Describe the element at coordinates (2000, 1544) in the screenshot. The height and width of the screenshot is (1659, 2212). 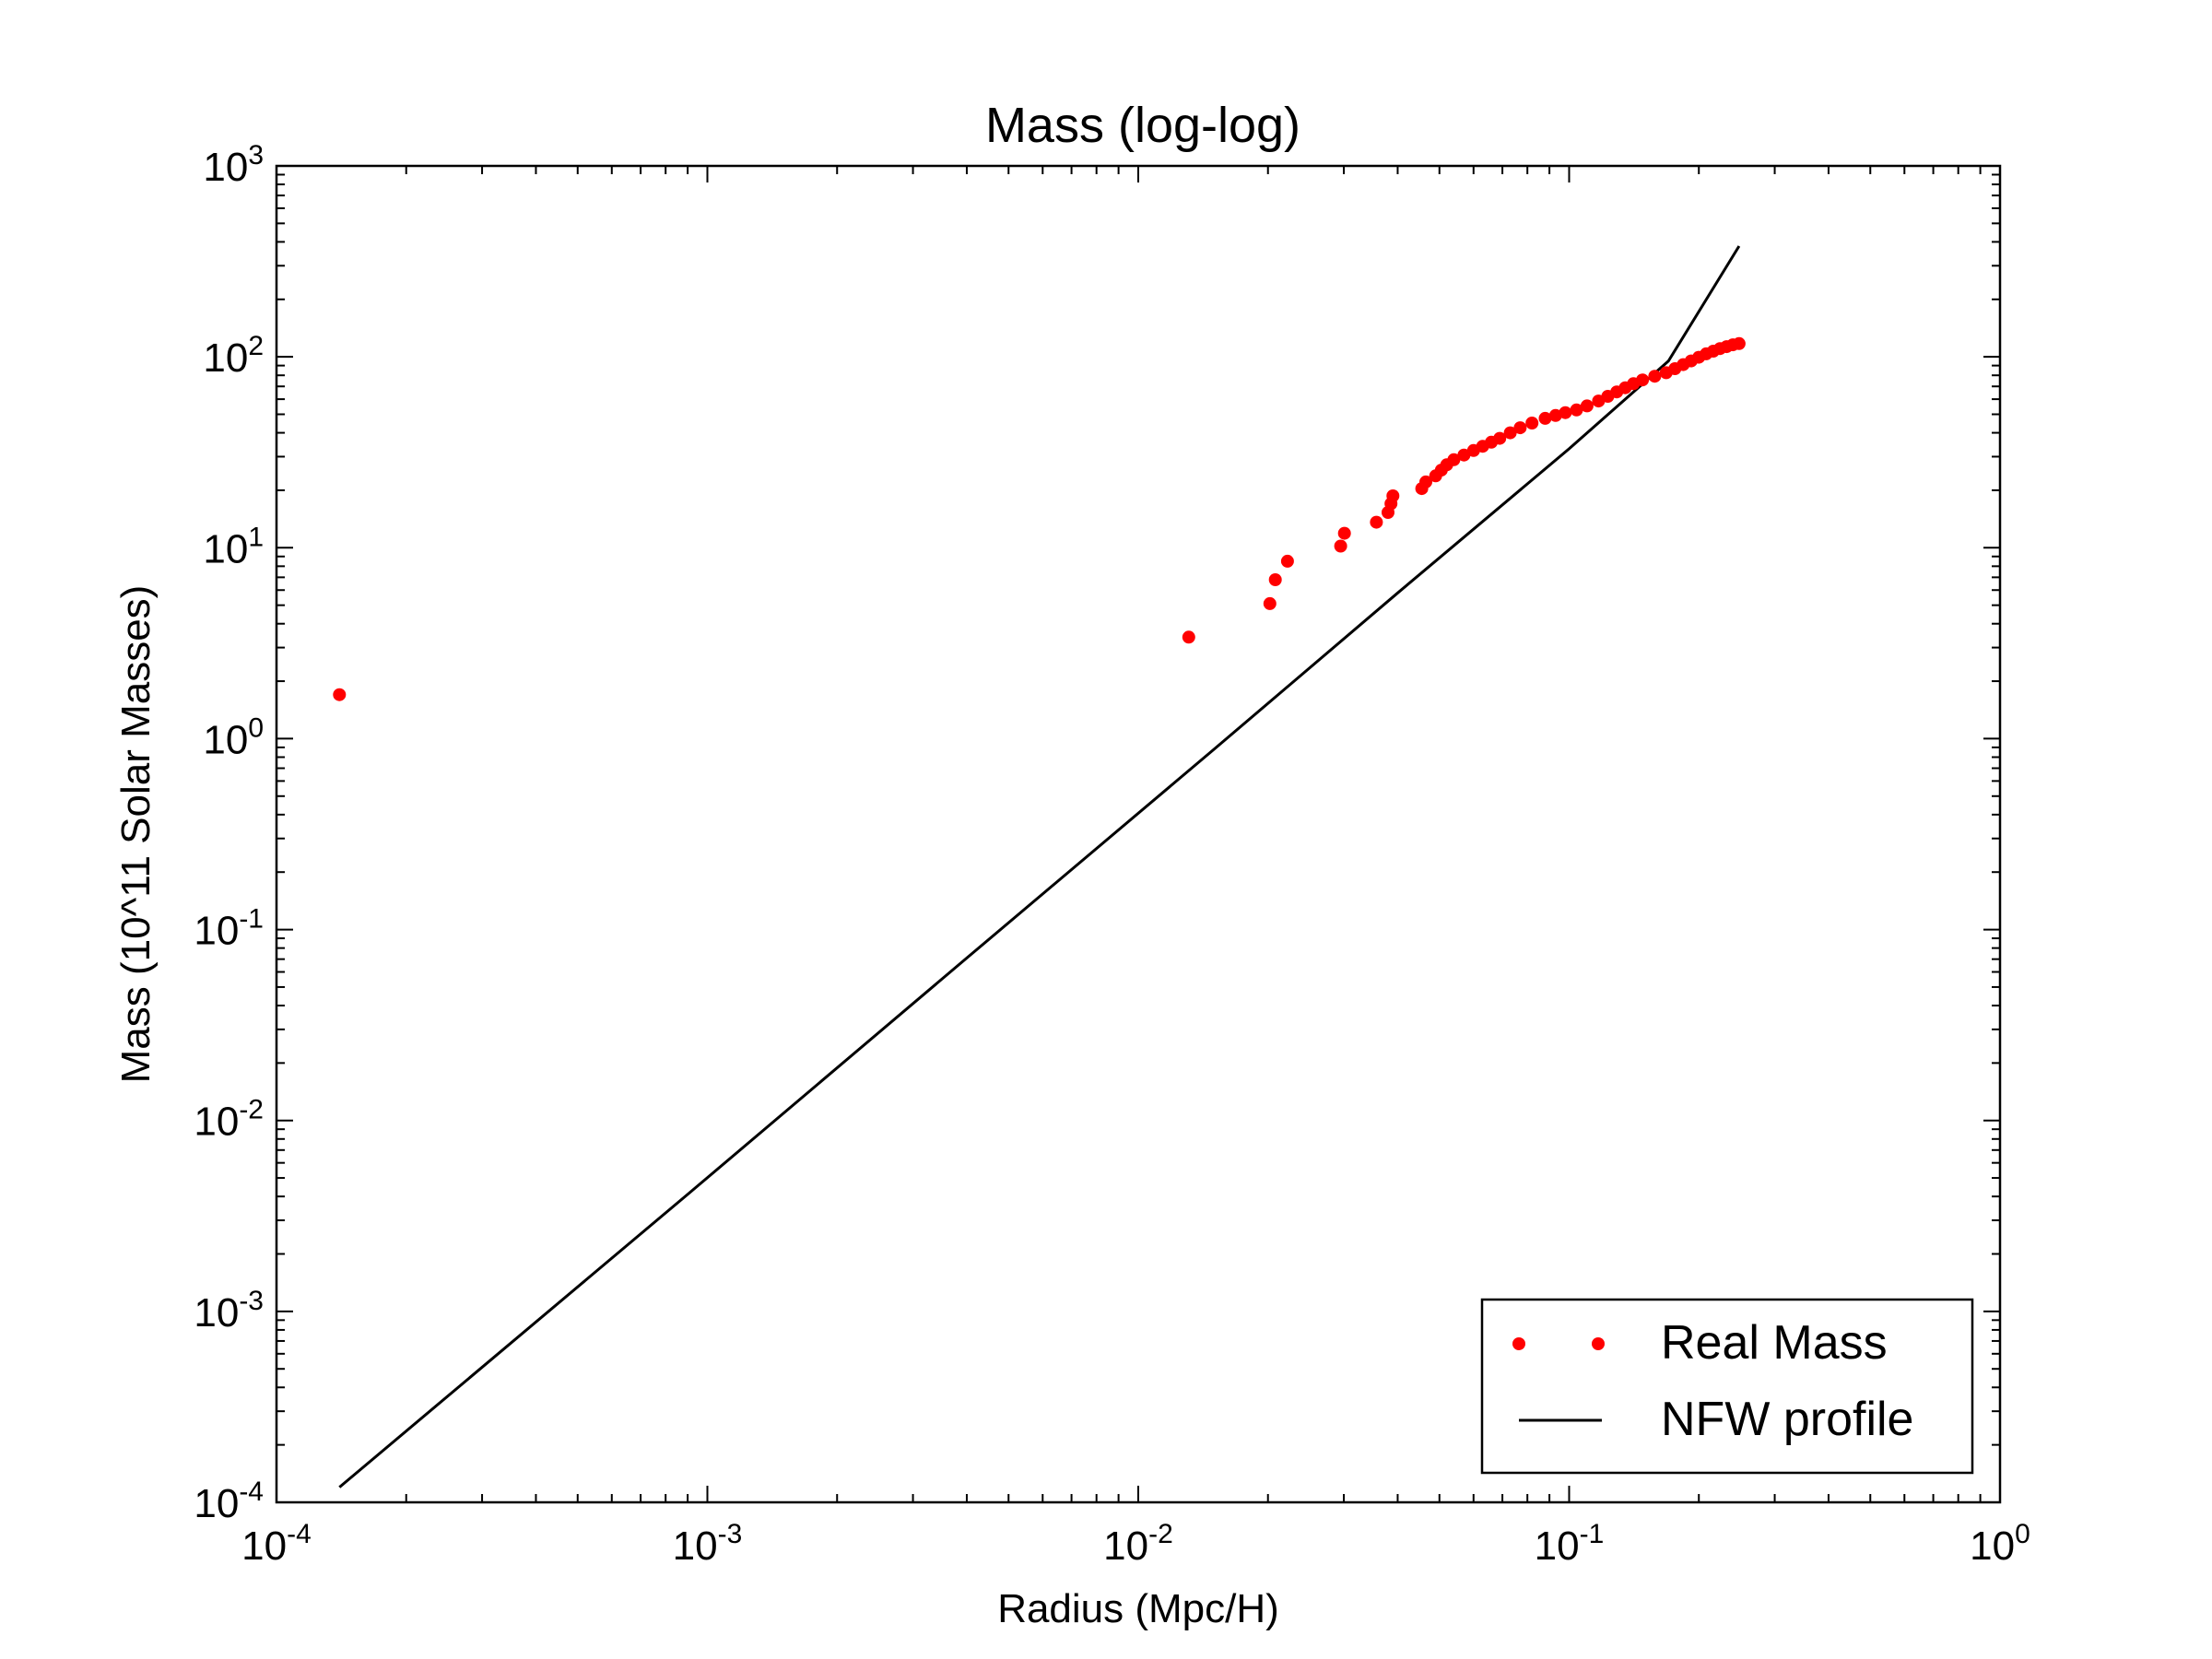
I see `x-tick-label: 10⁰` at that location.